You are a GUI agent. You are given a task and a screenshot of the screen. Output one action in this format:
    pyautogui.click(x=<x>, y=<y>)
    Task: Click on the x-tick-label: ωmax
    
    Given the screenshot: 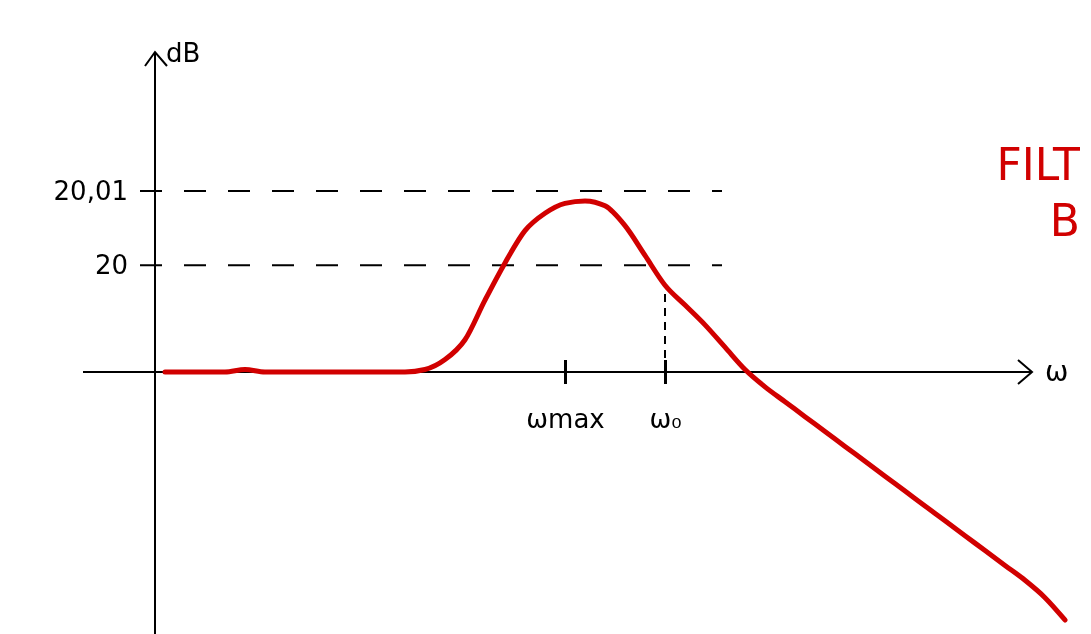 What is the action you would take?
    pyautogui.click(x=565, y=419)
    